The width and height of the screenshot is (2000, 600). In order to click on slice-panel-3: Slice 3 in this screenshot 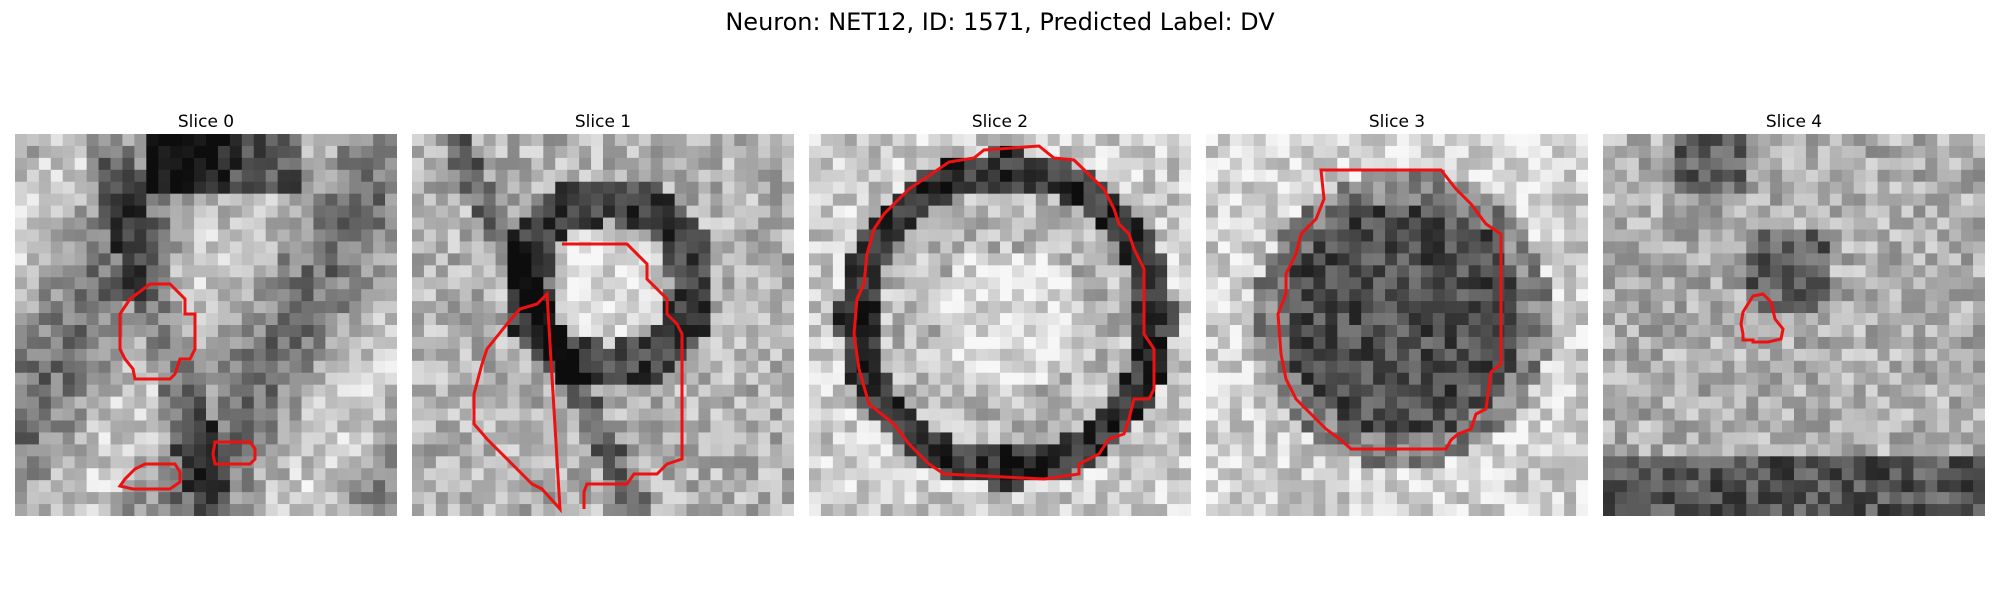, I will do `click(1397, 313)`.